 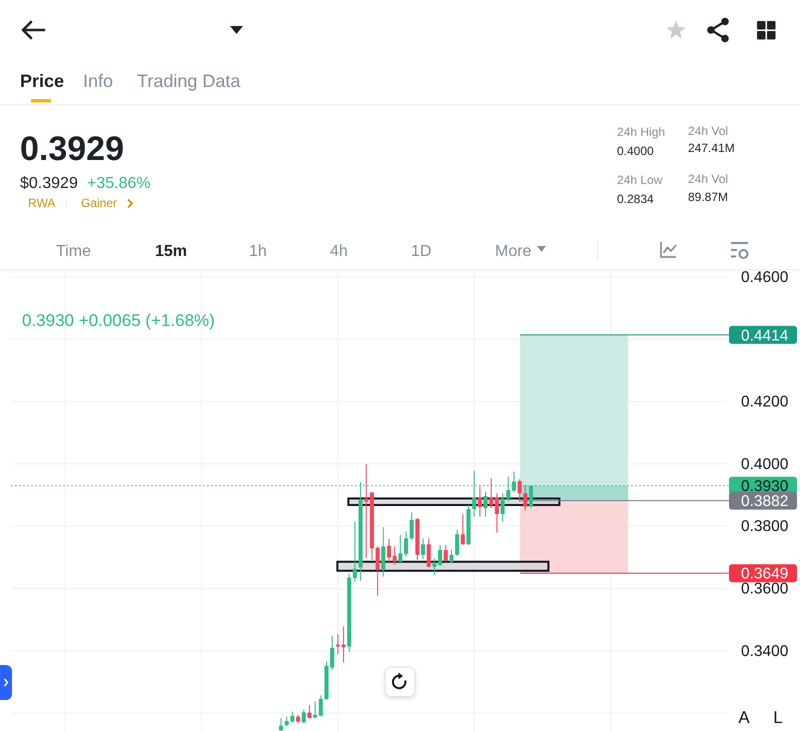 What do you see at coordinates (258, 251) in the screenshot?
I see `text: 1h` at bounding box center [258, 251].